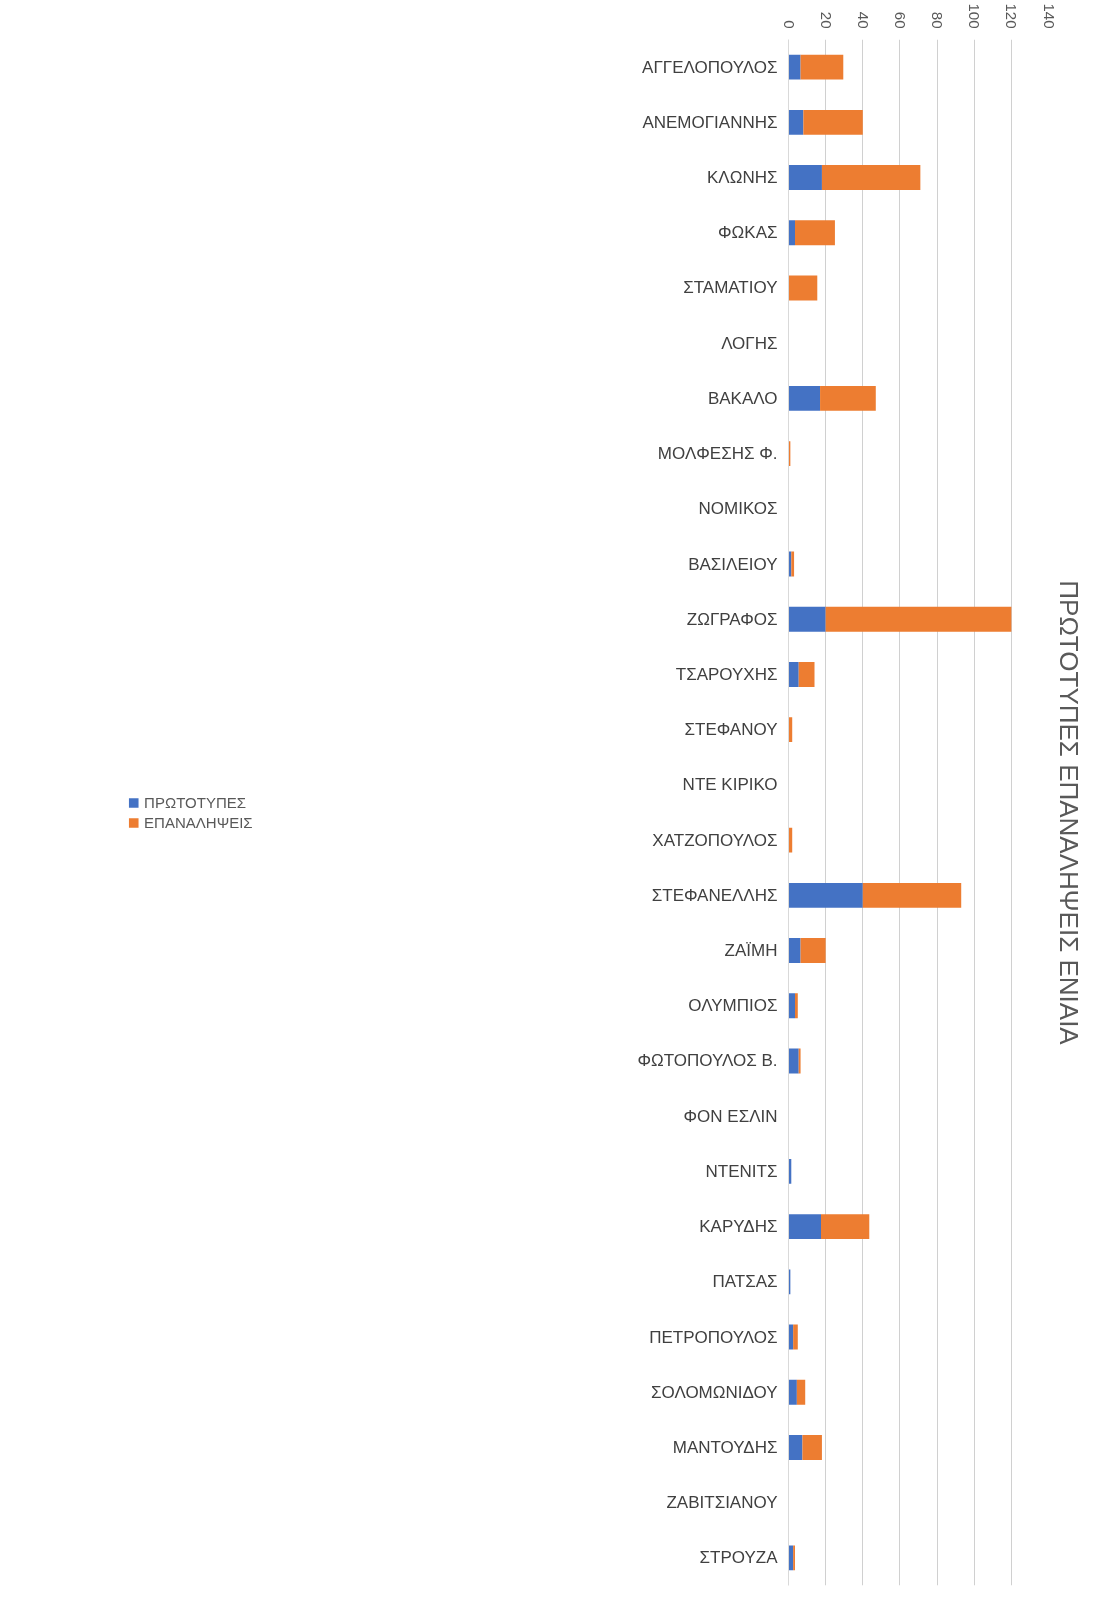 This screenshot has width=1119, height=1618. What do you see at coordinates (748, 233) in the screenshot?
I see `y-tick-label: ΦΩΚΑΣ` at bounding box center [748, 233].